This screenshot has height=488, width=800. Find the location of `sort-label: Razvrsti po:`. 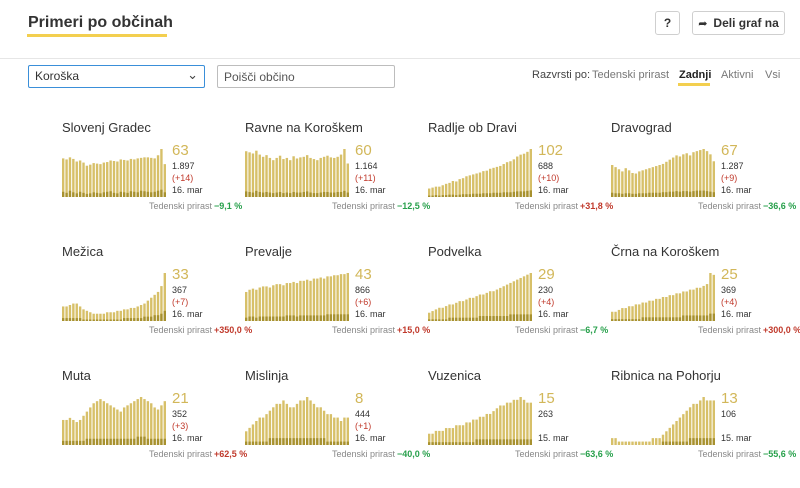

sort-label: Razvrsti po: is located at coordinates (561, 75).